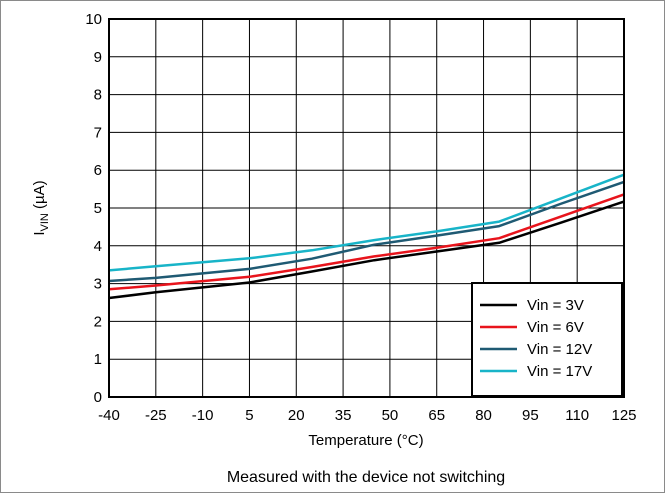 The width and height of the screenshot is (665, 493). Describe the element at coordinates (39, 196) in the screenshot. I see `y-axis-title-unit: (µA)` at that location.